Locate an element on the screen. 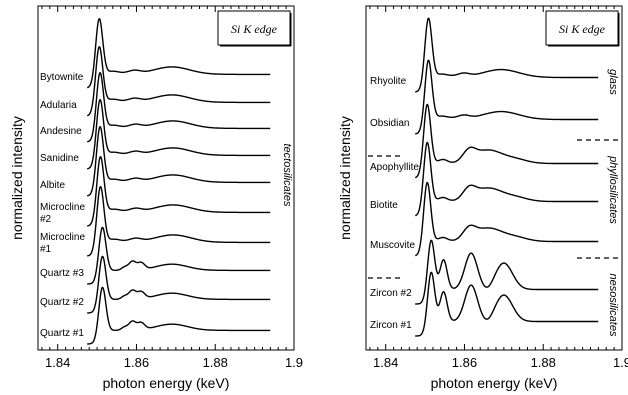 The height and width of the screenshot is (395, 628). series-label: Rhyolite is located at coordinates (388, 81).